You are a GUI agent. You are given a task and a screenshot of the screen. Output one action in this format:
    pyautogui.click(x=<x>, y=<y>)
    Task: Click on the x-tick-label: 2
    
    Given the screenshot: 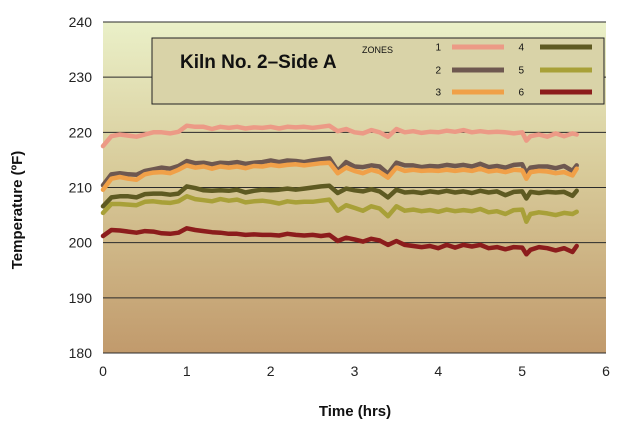 What is the action you would take?
    pyautogui.click(x=271, y=371)
    